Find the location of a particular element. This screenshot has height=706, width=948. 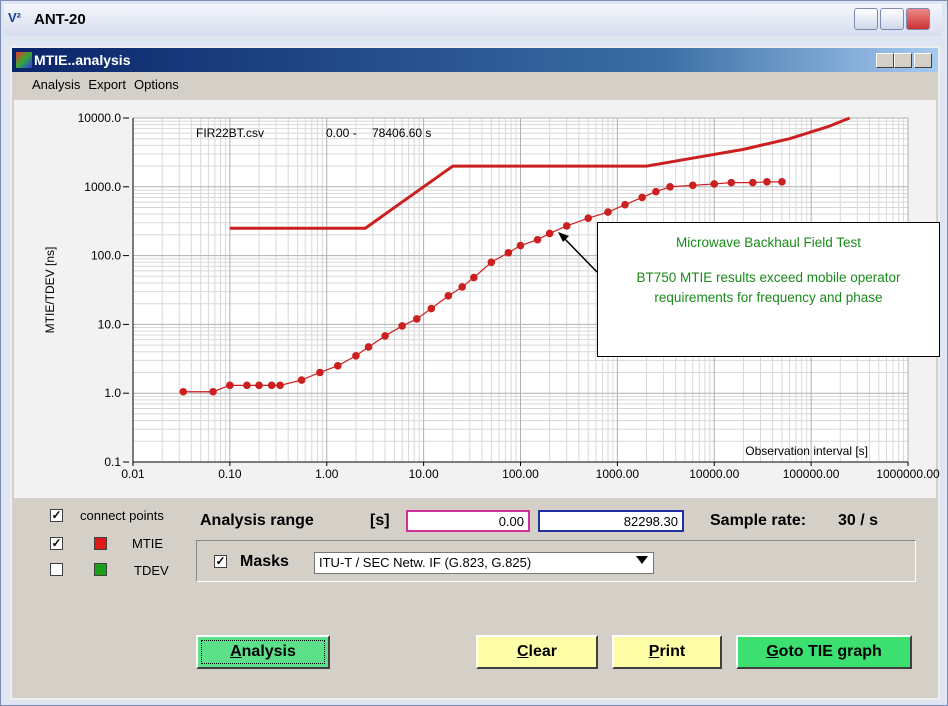

label: Analysis range is located at coordinates (257, 520).